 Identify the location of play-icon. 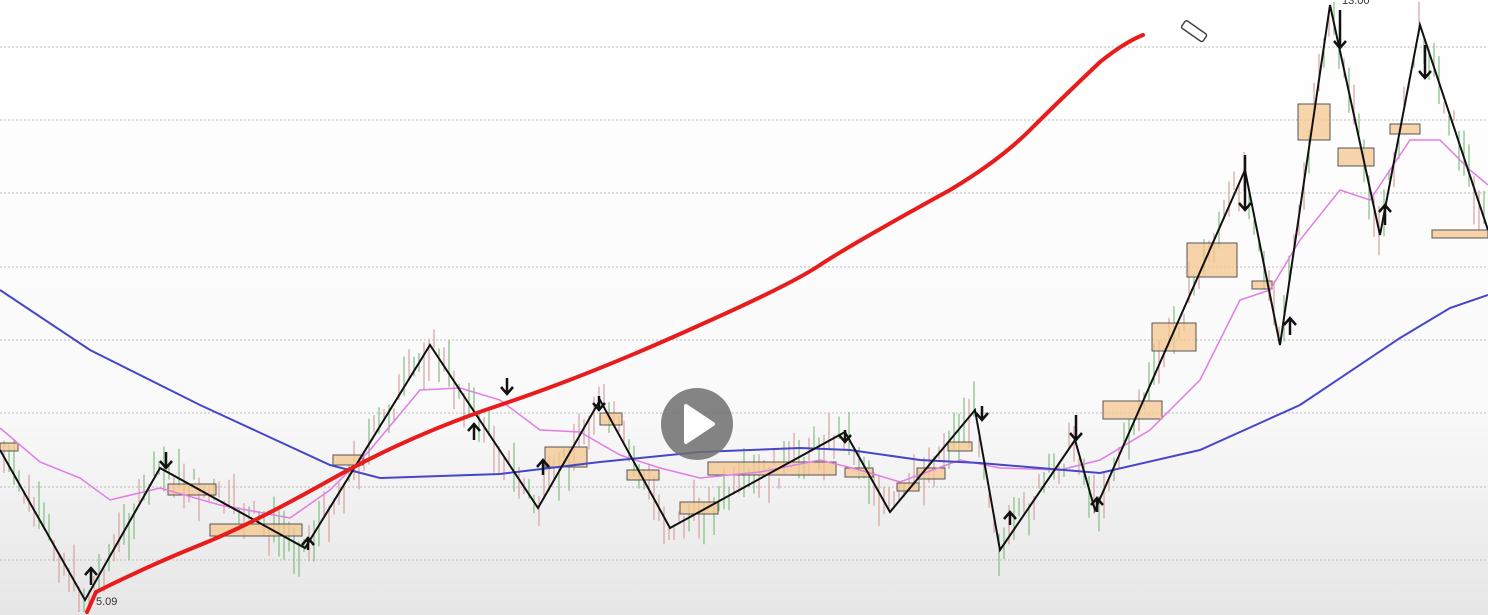
(699, 424).